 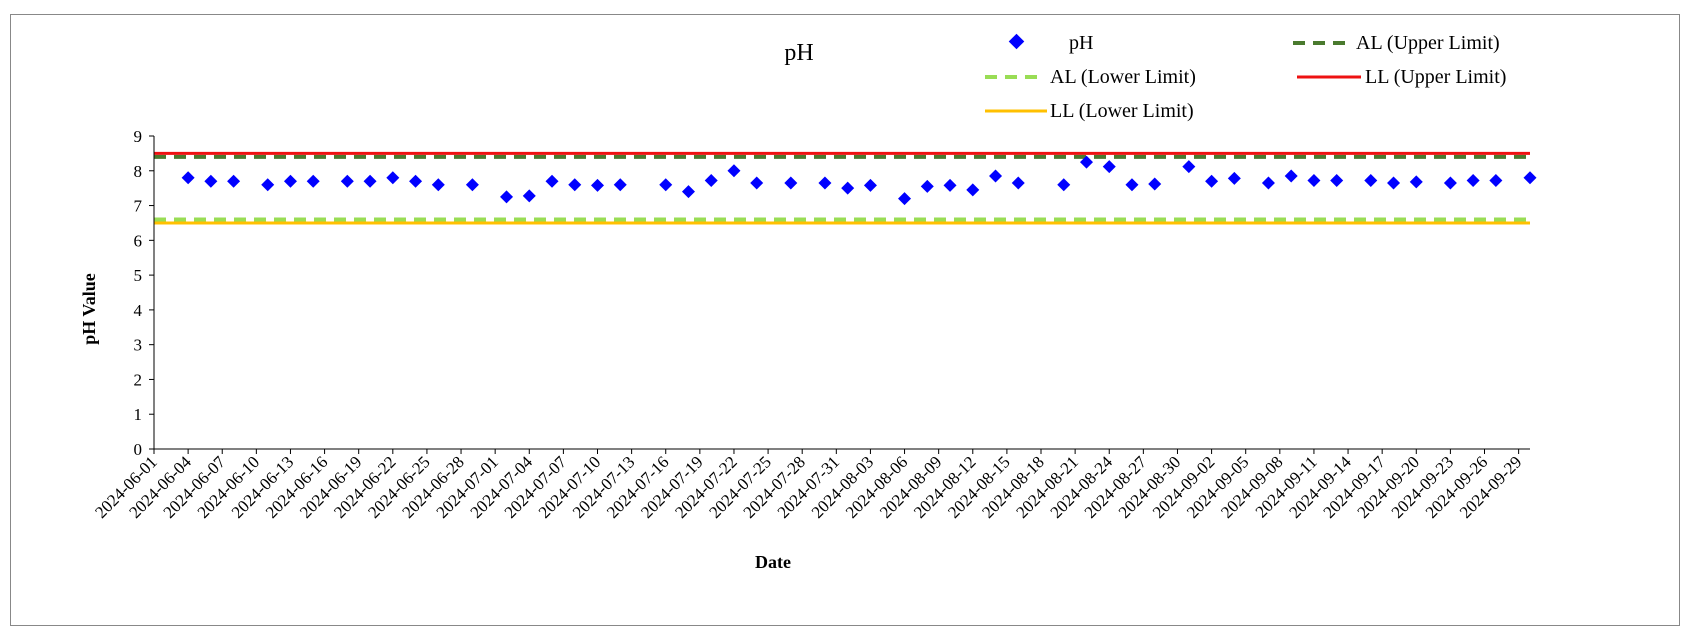 What do you see at coordinates (138, 240) in the screenshot?
I see `y-tick-label: 6` at bounding box center [138, 240].